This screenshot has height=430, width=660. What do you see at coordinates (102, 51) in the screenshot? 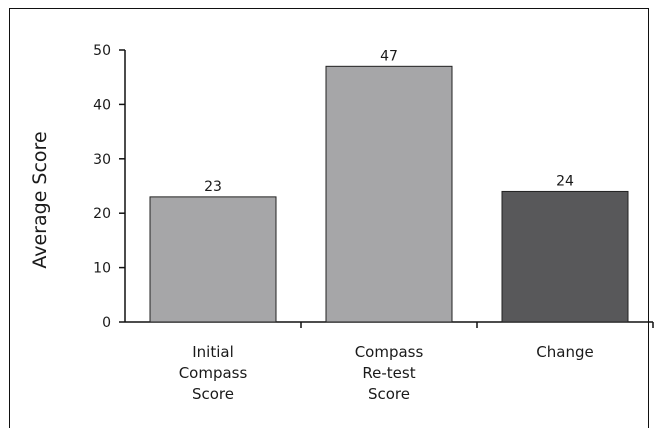
I see `y-tick-label: 50` at bounding box center [102, 51].